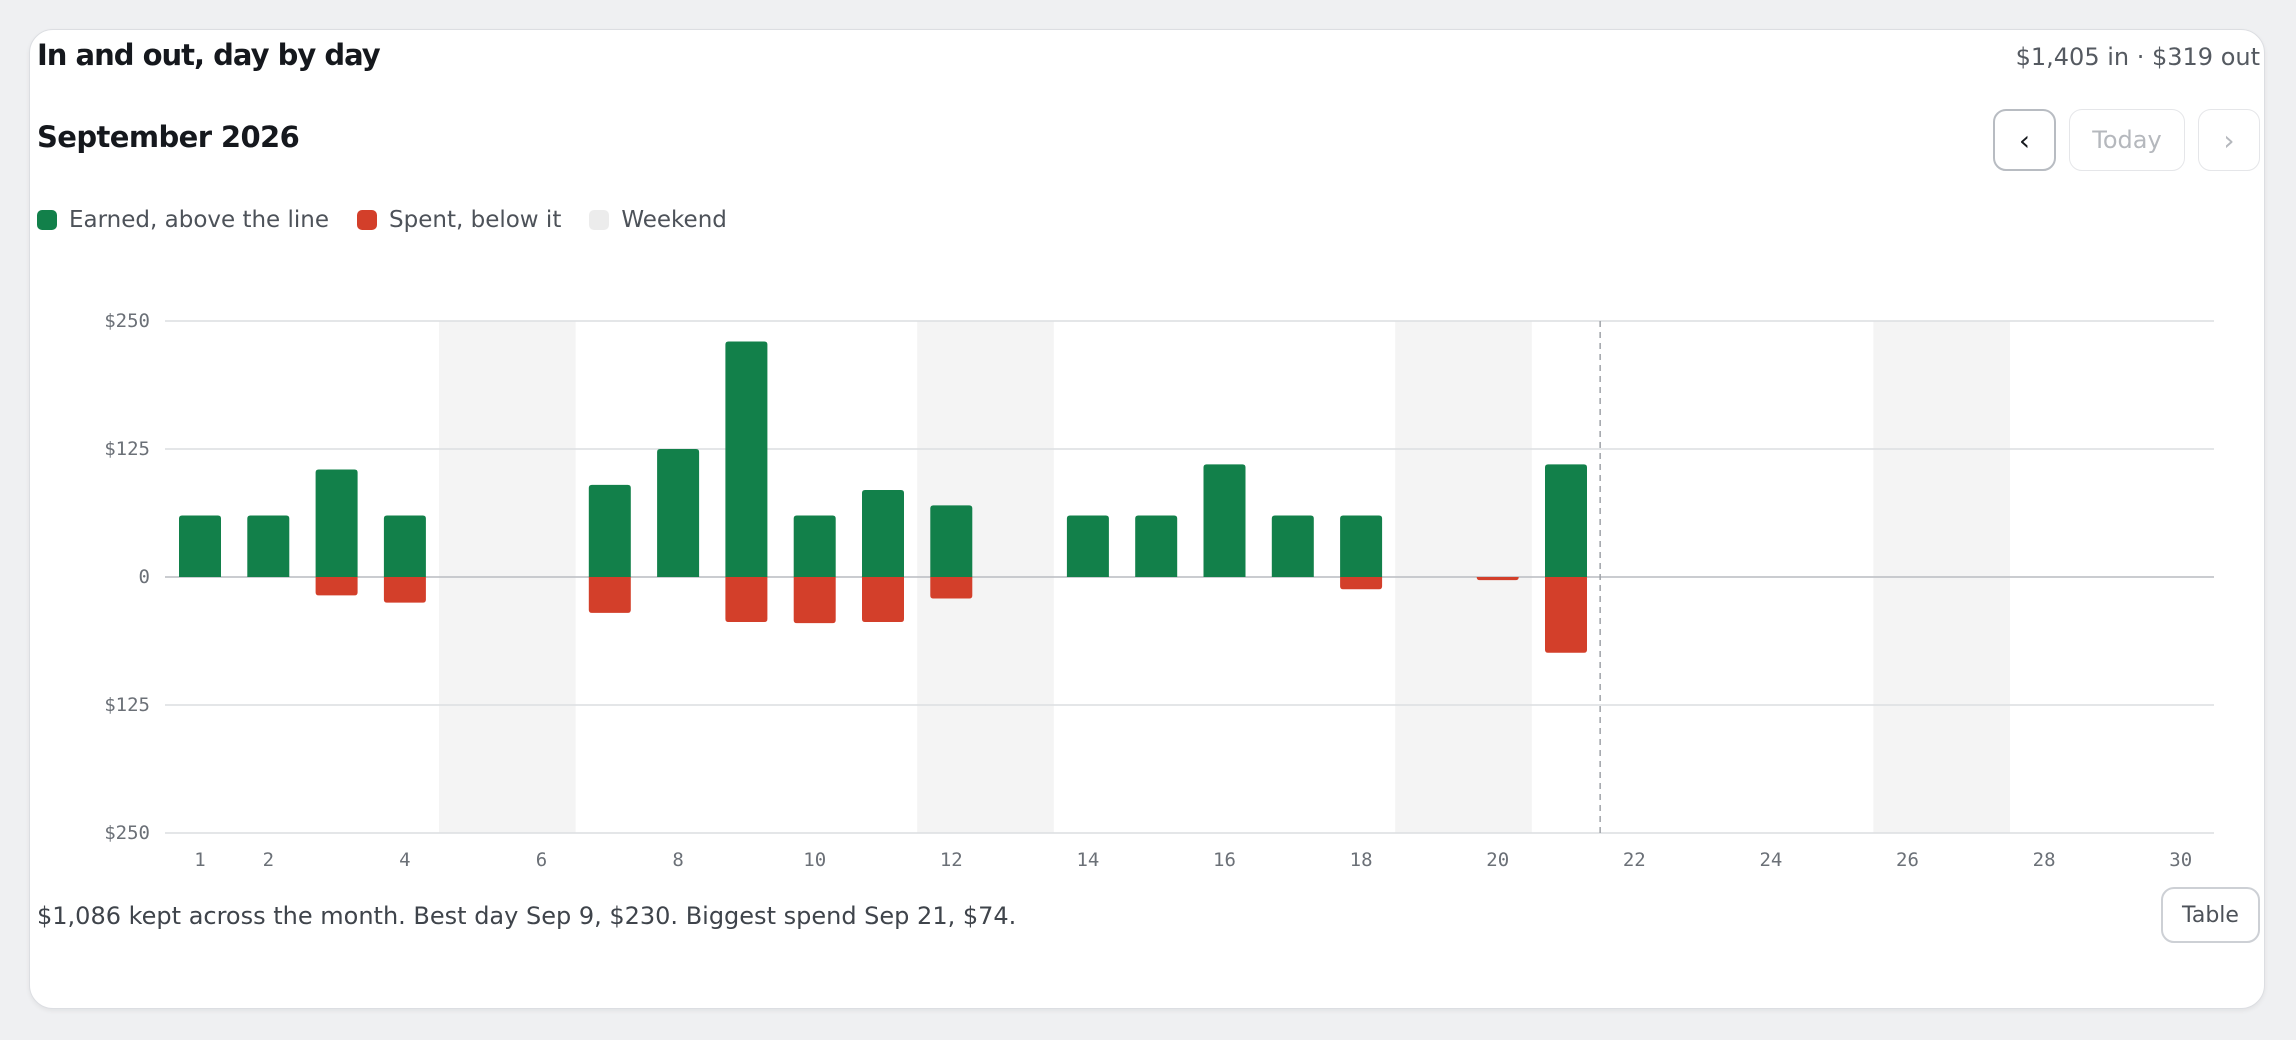 Image resolution: width=2296 pixels, height=1040 pixels. Describe the element at coordinates (47, 220) in the screenshot. I see `earned-swatch` at that location.